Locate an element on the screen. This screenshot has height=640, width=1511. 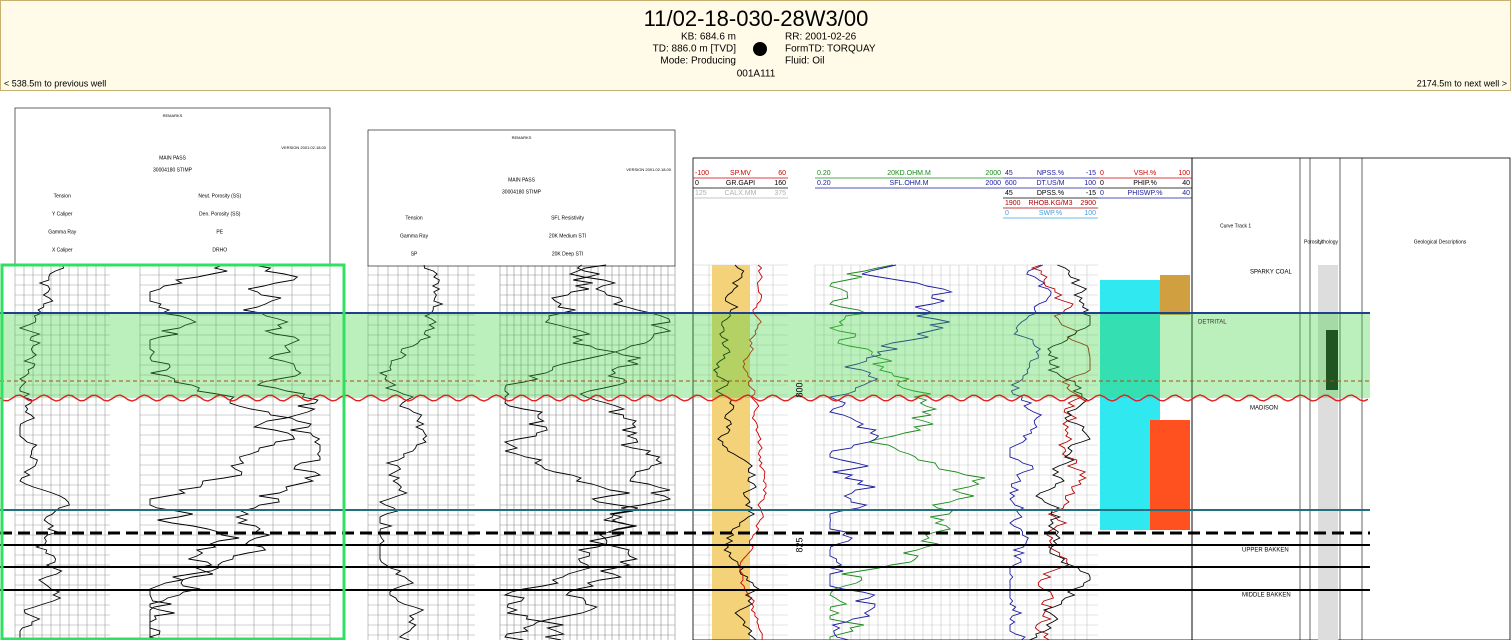
formation-label: DETRITAL is located at coordinates (1212, 323).